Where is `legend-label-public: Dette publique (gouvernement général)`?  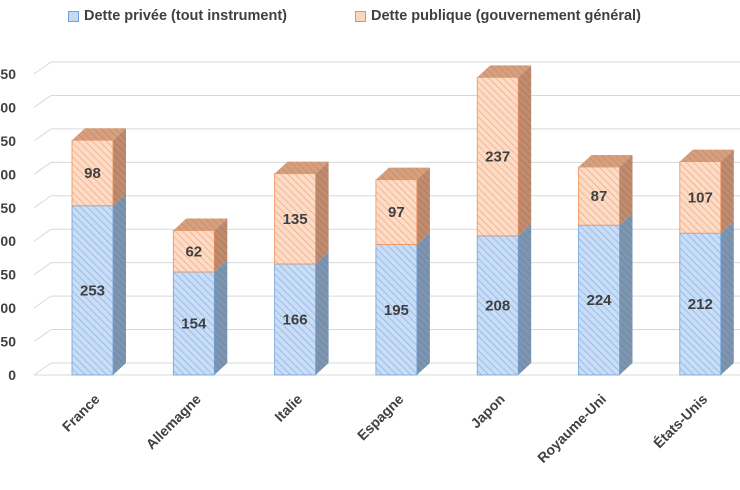
legend-label-public: Dette publique (gouvernement général) is located at coordinates (506, 16).